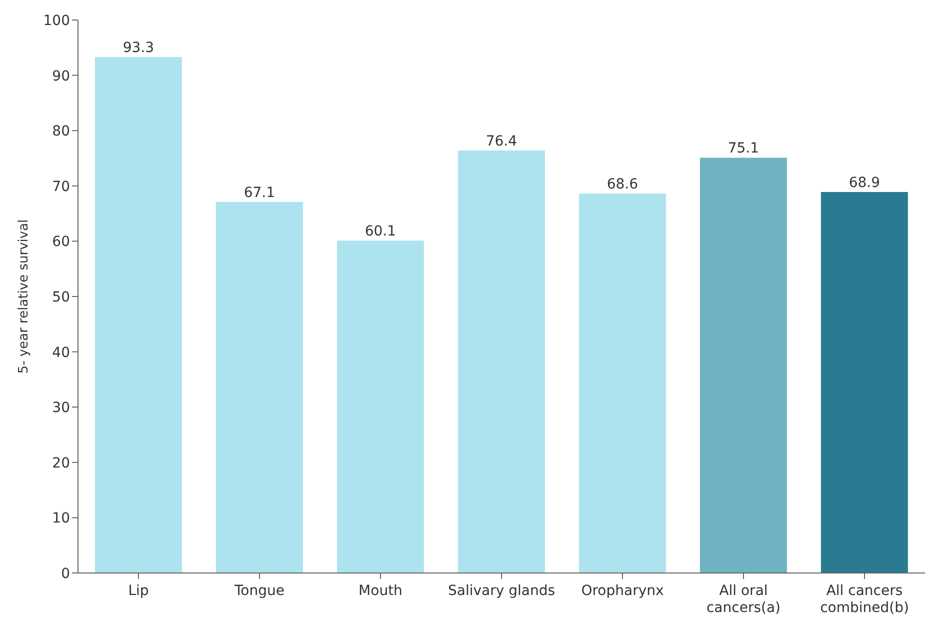 The height and width of the screenshot is (628, 933). Describe the element at coordinates (61, 408) in the screenshot. I see `y-tick-label: 30` at that location.